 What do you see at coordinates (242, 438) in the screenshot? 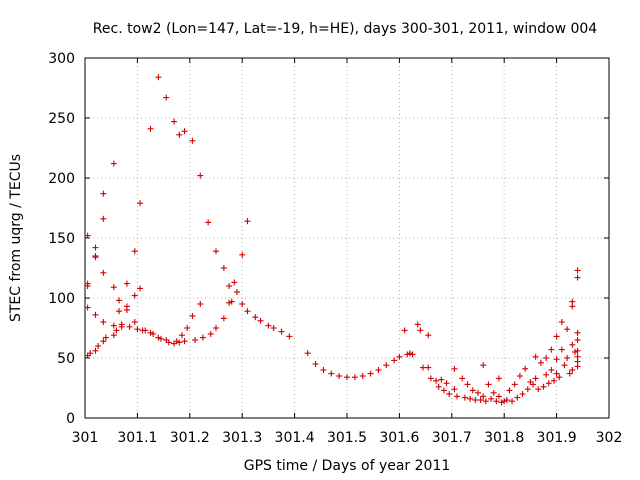
I see `x-tick-label: 301.3` at bounding box center [242, 438].